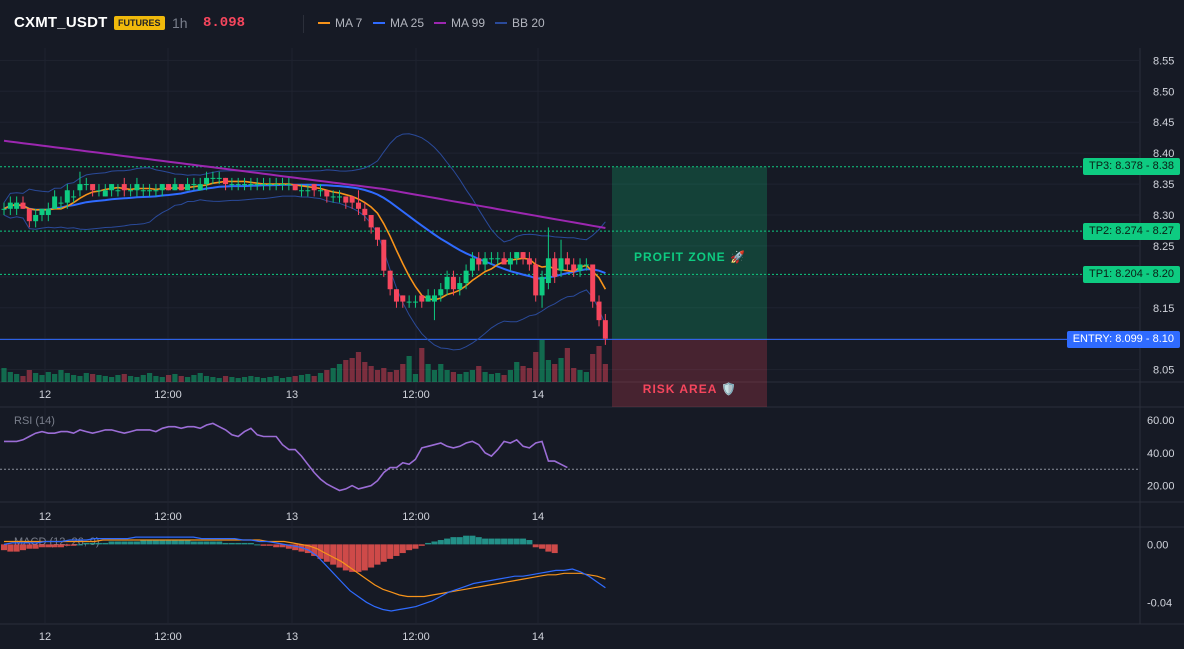 Image resolution: width=1184 pixels, height=649 pixels. What do you see at coordinates (1131, 231) in the screenshot?
I see `level-price-box: TP2: 8.274 - 8.27` at bounding box center [1131, 231].